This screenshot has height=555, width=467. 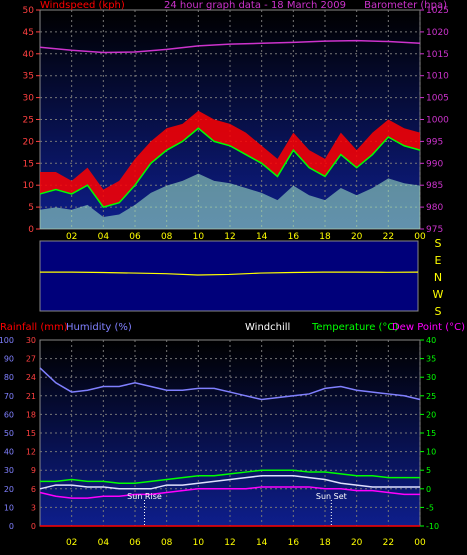 I want to click on temp-tick-label: 40, so click(x=431, y=340).